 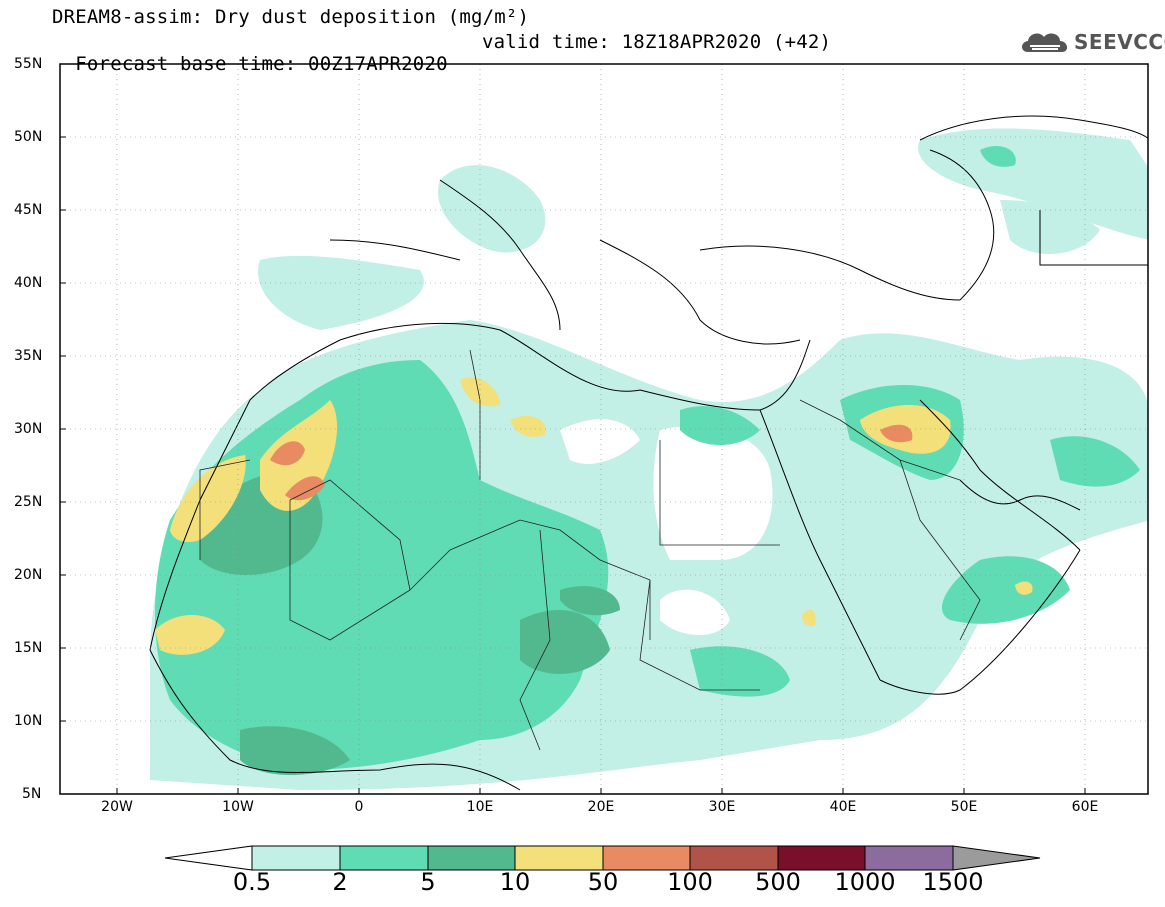 I want to click on colorbar-label: 0.5, so click(x=252, y=882).